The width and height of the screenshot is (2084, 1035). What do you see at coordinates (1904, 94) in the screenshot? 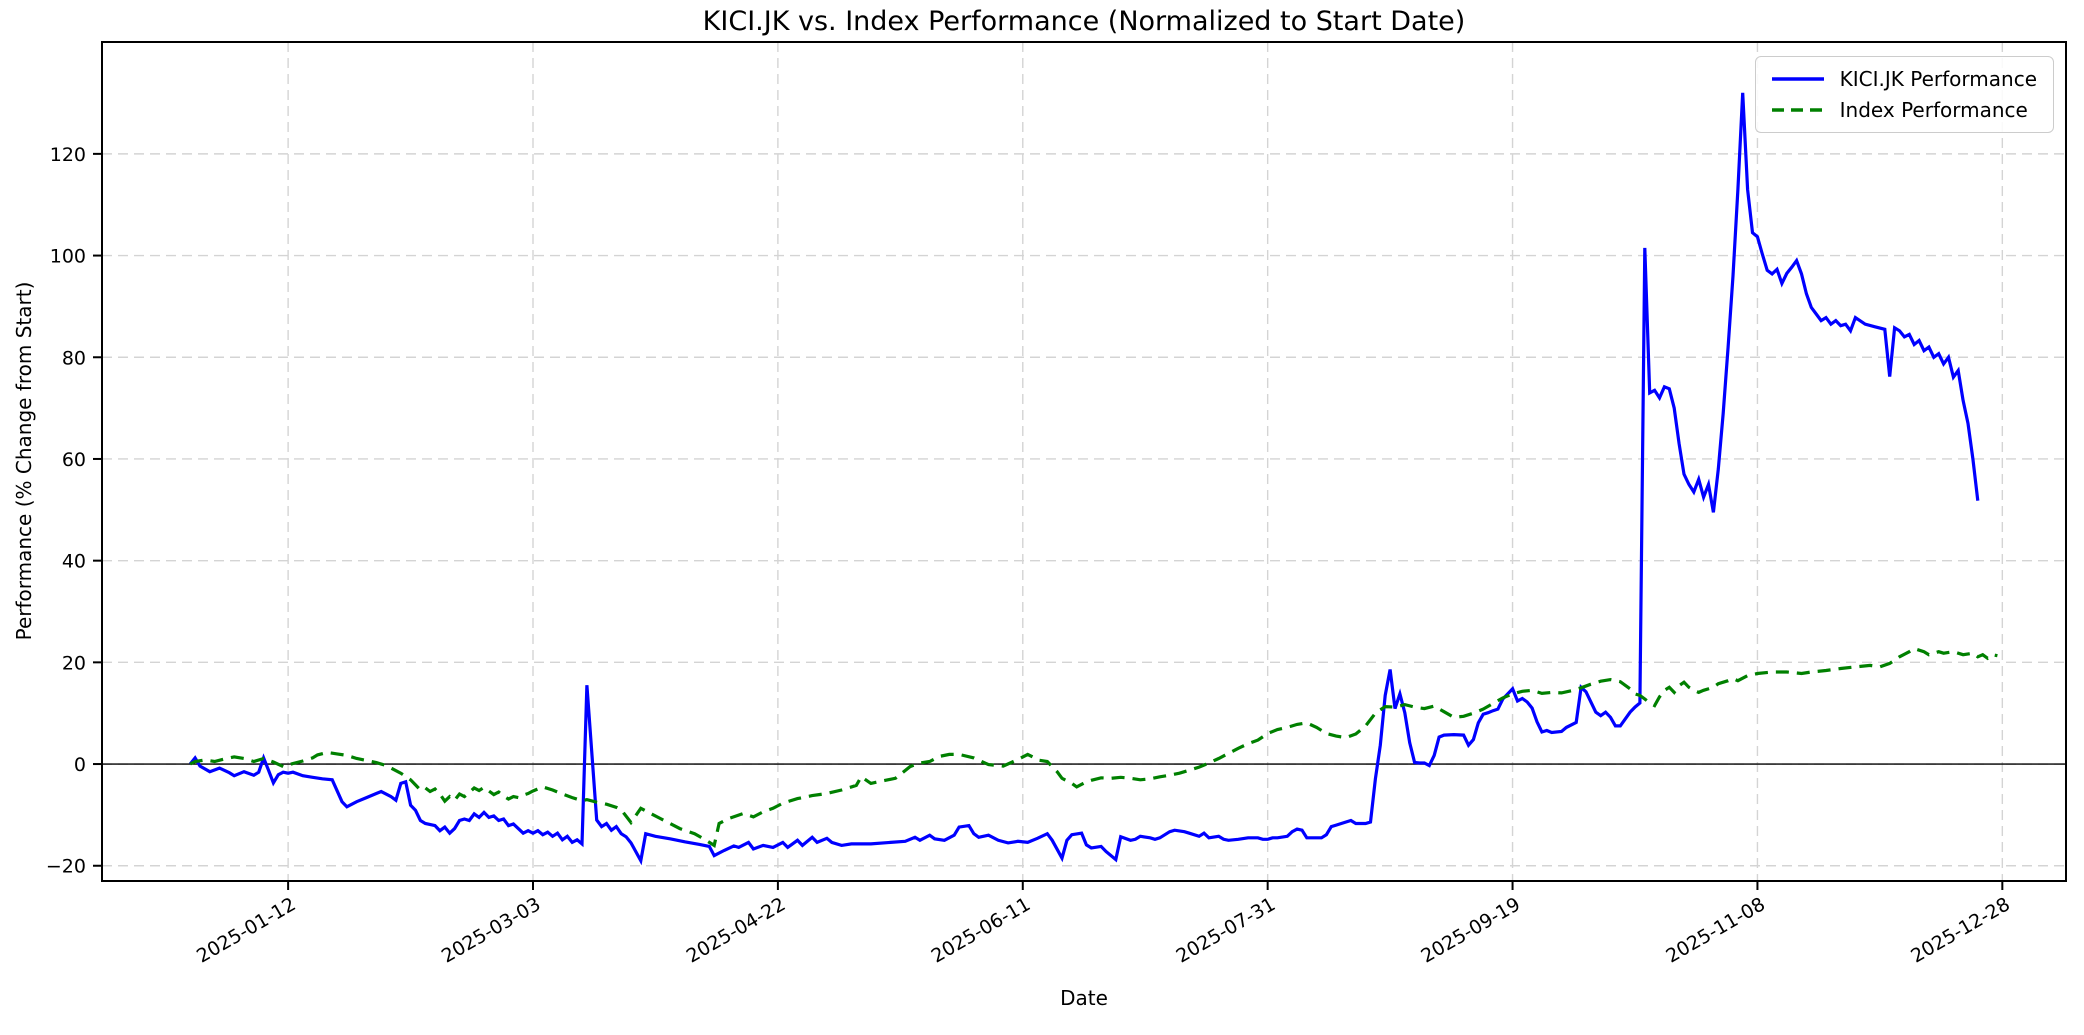
I see `legend: KICI.JK Performance Index Performance` at bounding box center [1904, 94].